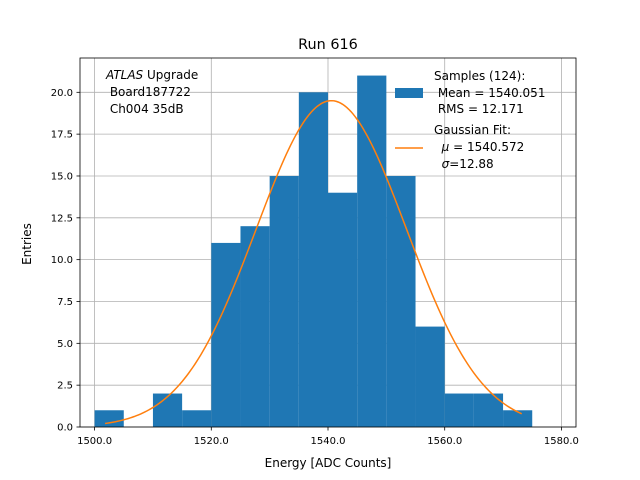 The width and height of the screenshot is (640, 480). I want to click on y-tick-label: 15.0, so click(62, 176).